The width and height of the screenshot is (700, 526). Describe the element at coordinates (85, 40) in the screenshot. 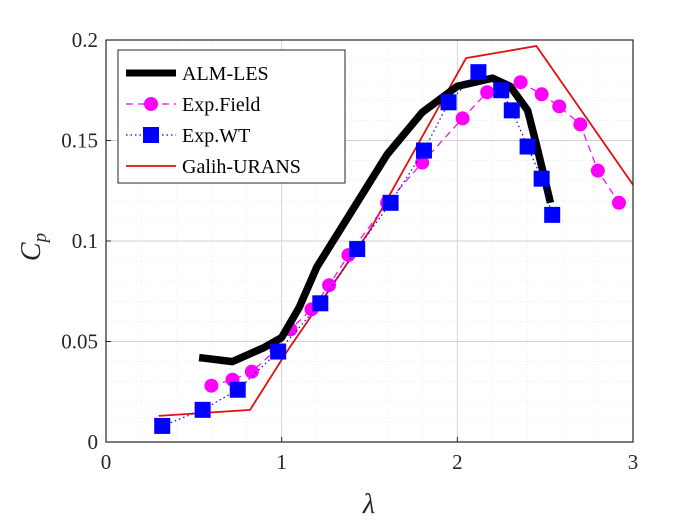

I see `y-tick-label: 0.2` at that location.